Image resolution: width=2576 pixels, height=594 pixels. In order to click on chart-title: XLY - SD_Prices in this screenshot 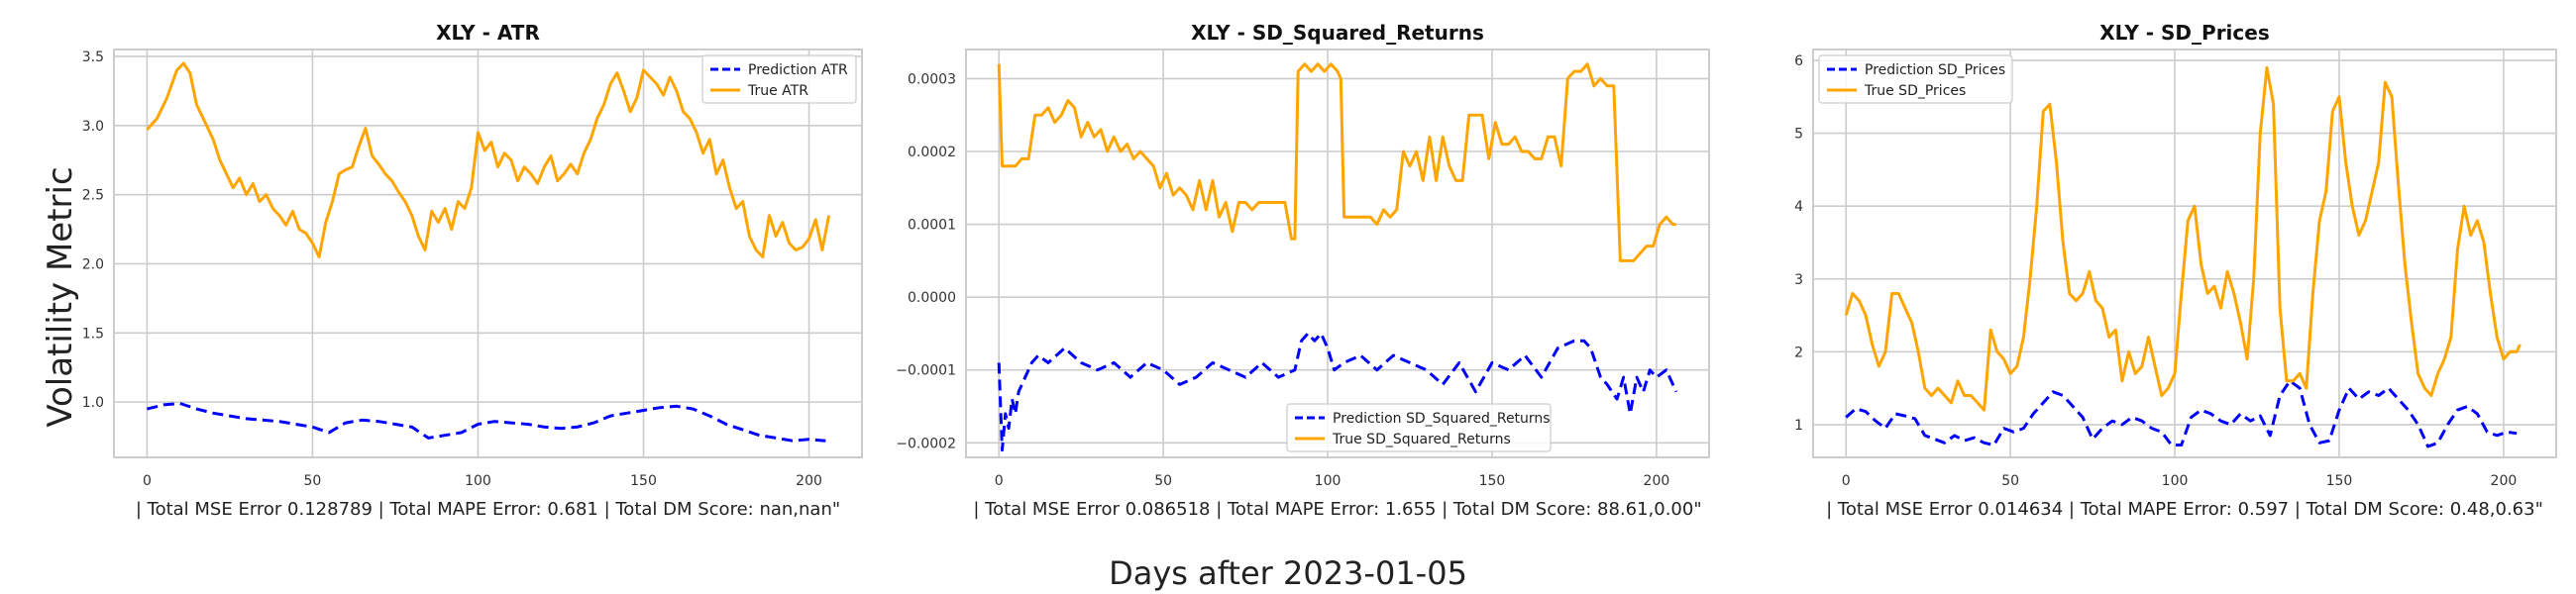, I will do `click(2184, 33)`.